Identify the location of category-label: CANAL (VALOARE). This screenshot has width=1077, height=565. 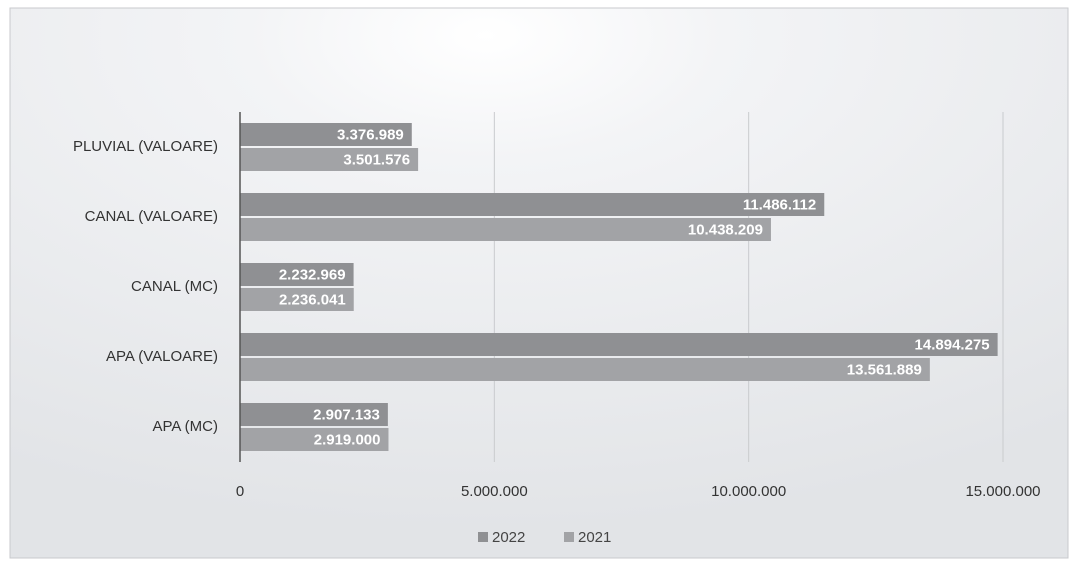
(151, 216).